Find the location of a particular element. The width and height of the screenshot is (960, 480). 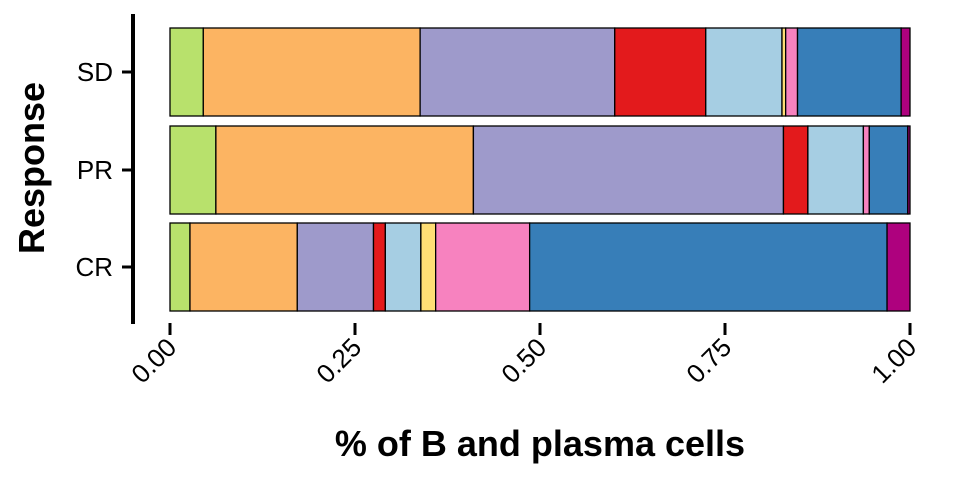

x-tick-label: 0.50 is located at coordinates (523, 360).